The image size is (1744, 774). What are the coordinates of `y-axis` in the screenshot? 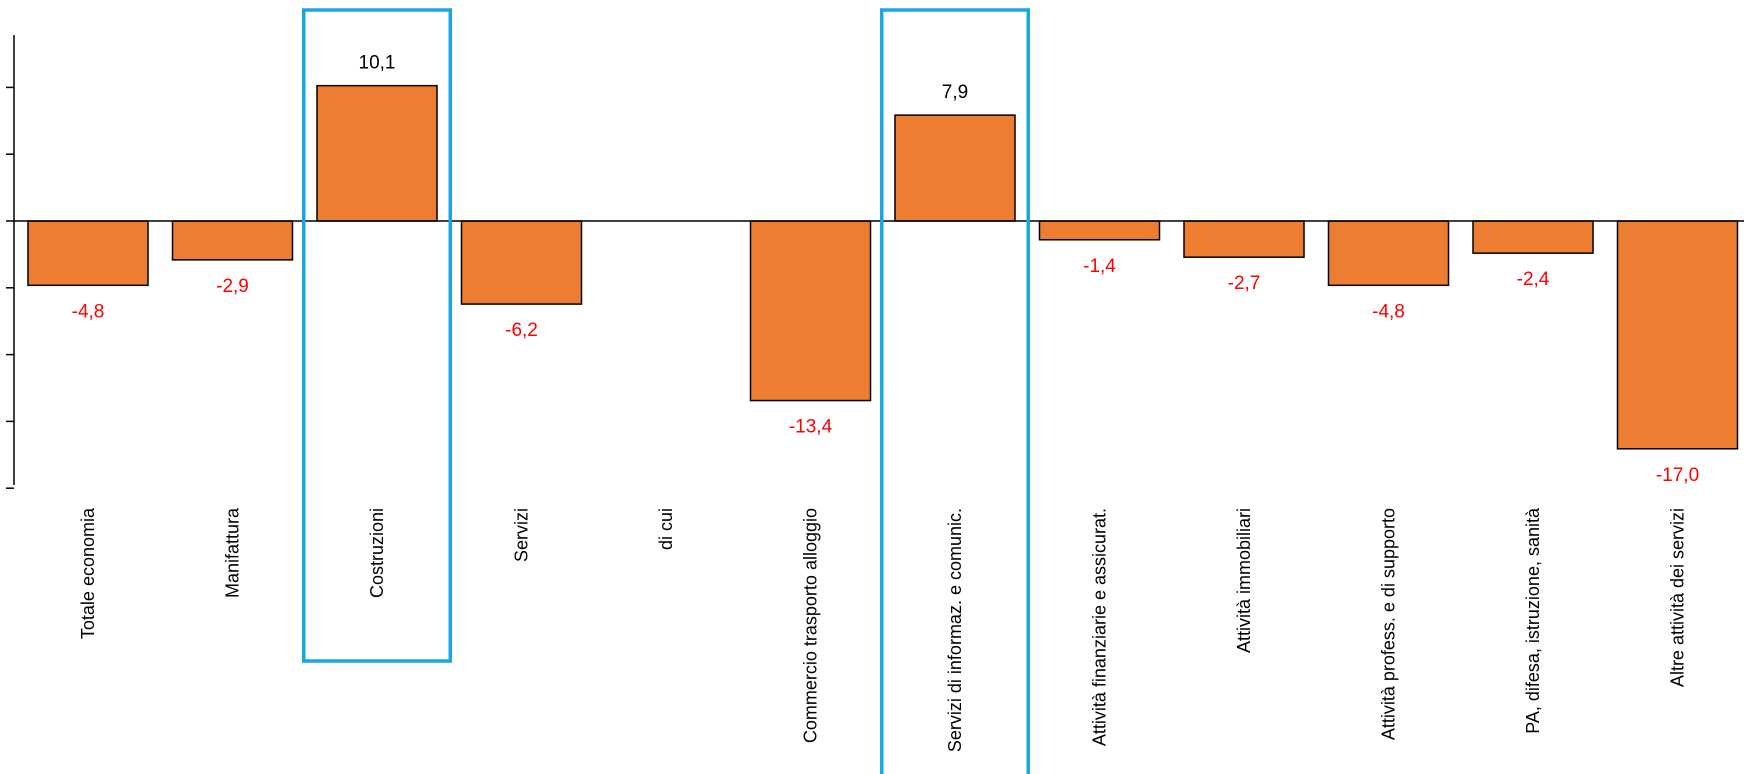 It's located at (10, 262).